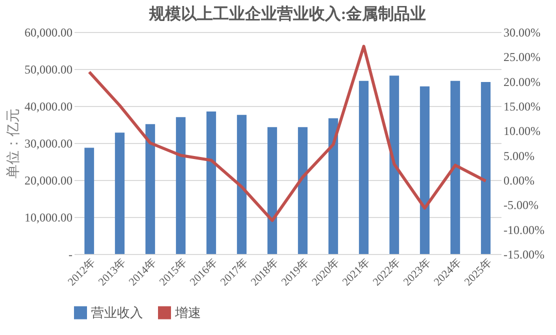  I want to click on y2-tick-label: 20.00%, so click(522, 81).